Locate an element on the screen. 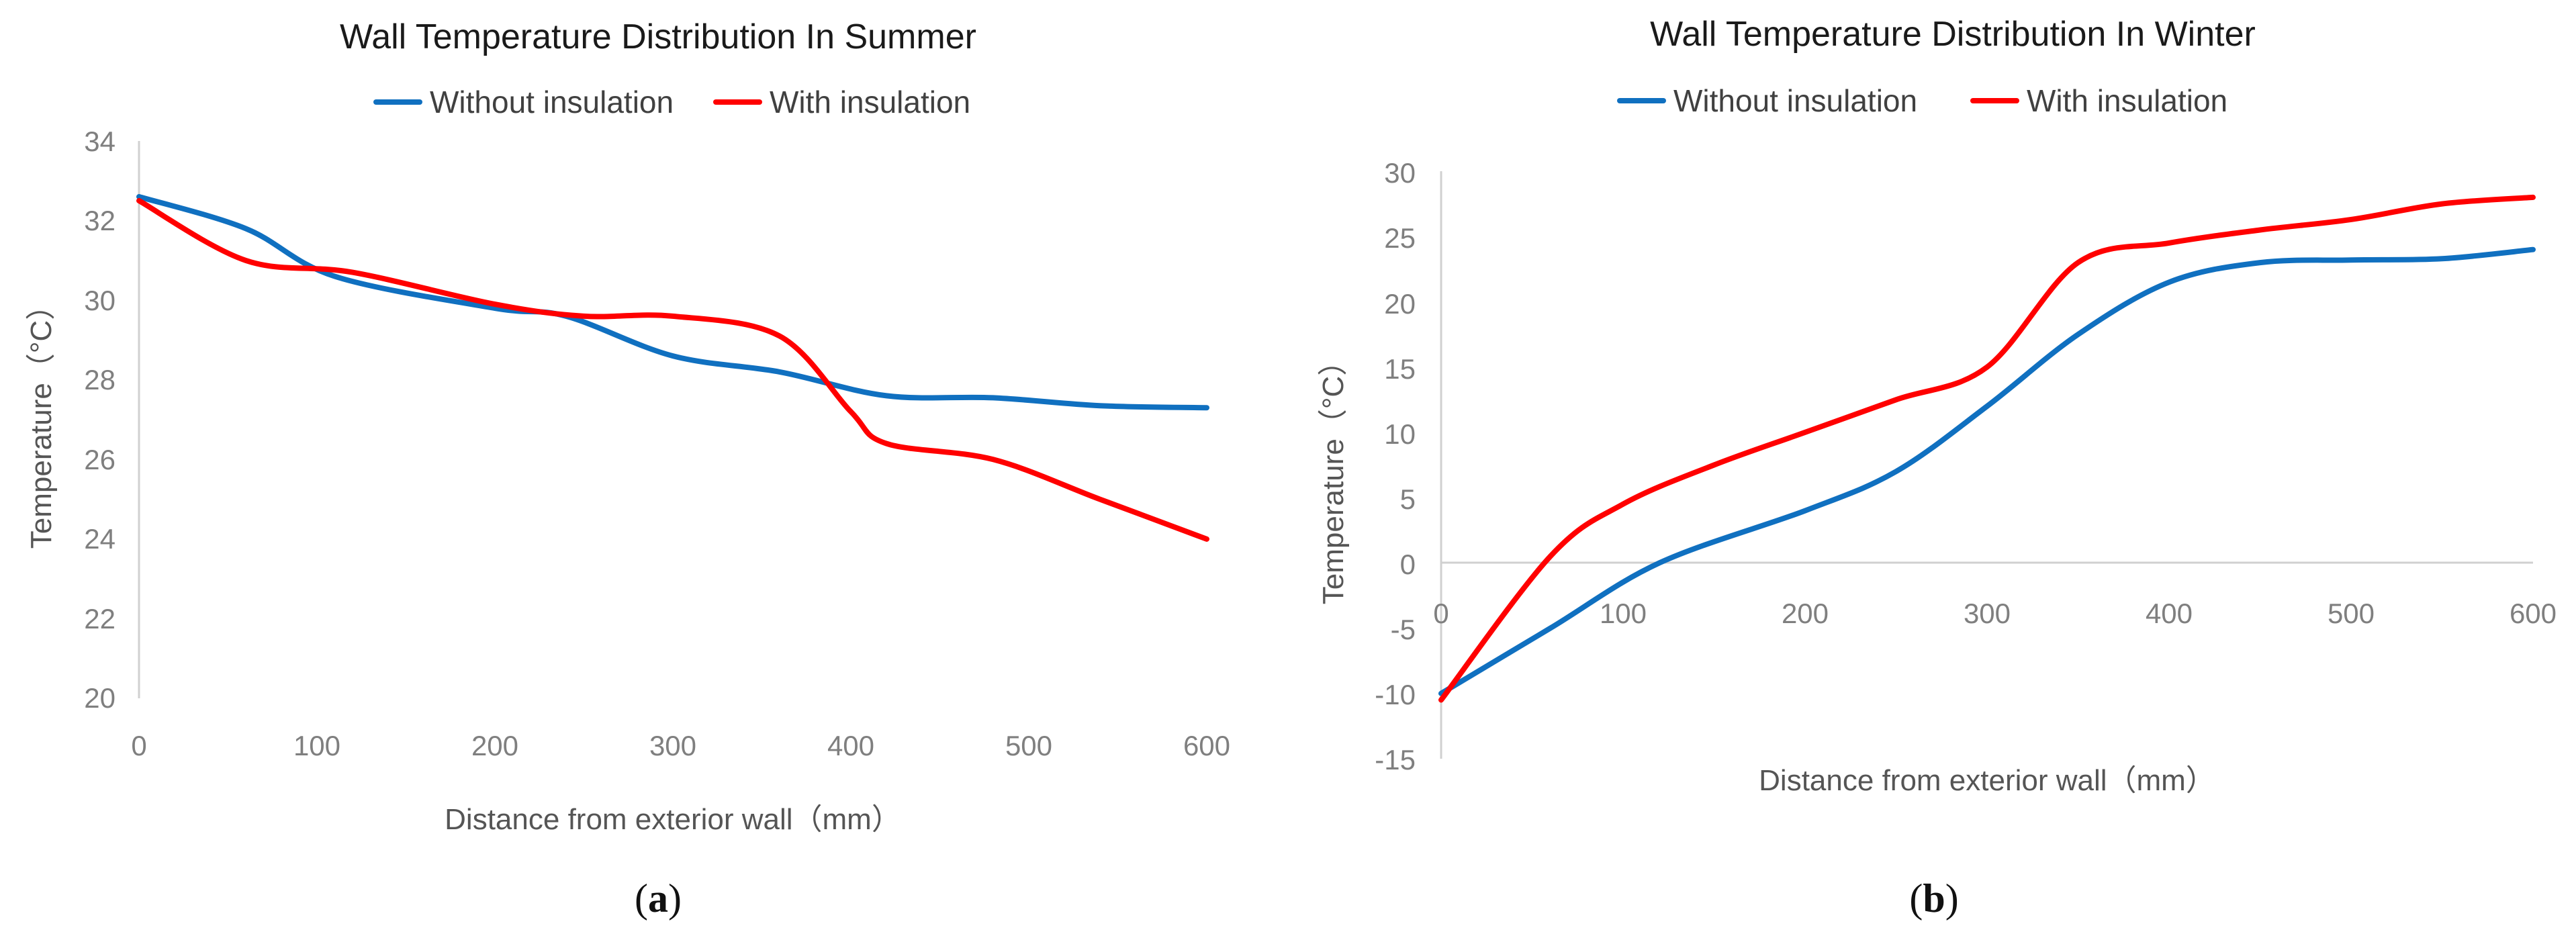 The width and height of the screenshot is (2576, 938). y-tick-label: 10 is located at coordinates (1400, 434).